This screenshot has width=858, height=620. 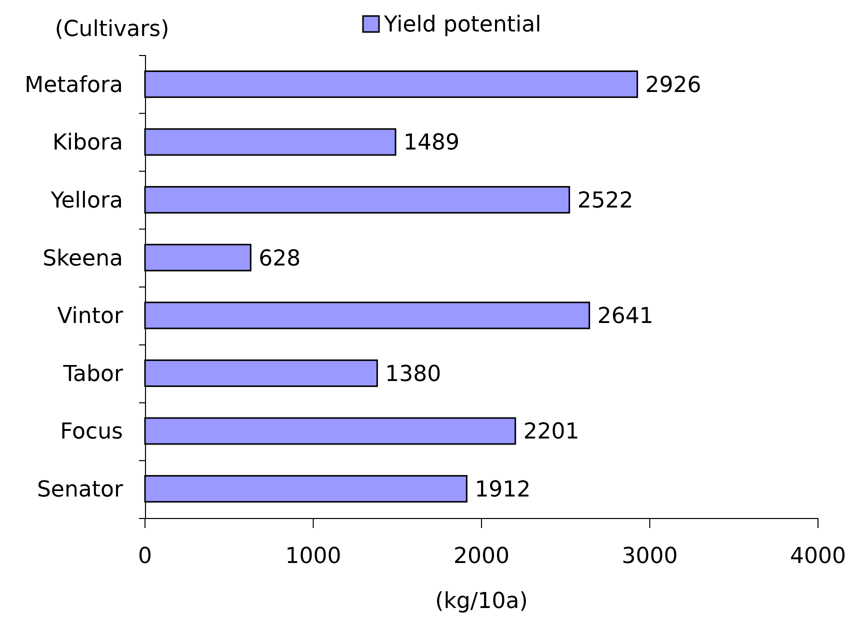 What do you see at coordinates (82, 259) in the screenshot?
I see `y-tick-label: Skeena` at bounding box center [82, 259].